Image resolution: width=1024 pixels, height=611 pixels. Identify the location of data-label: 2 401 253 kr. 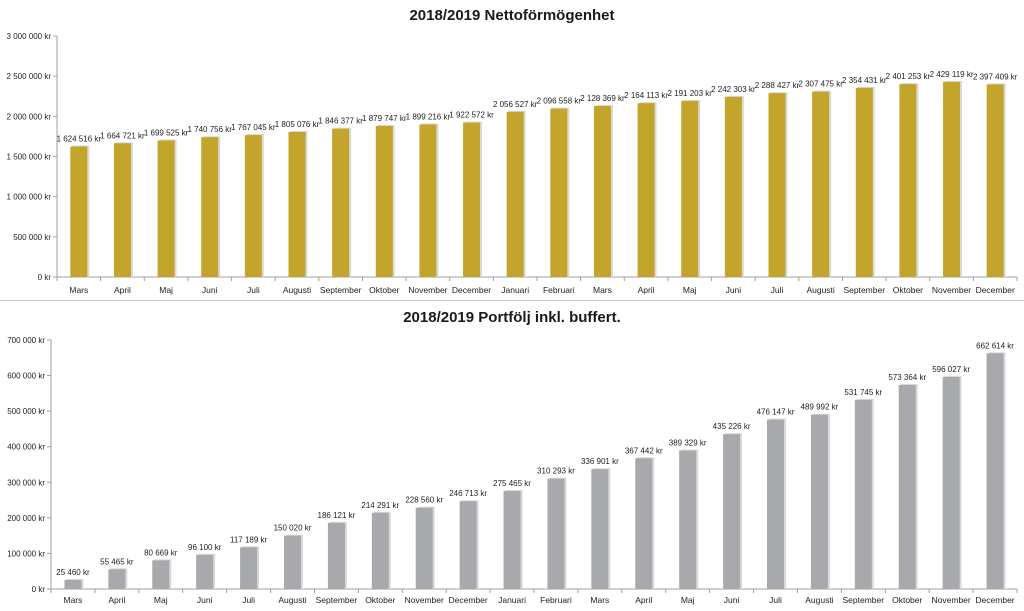
(908, 76).